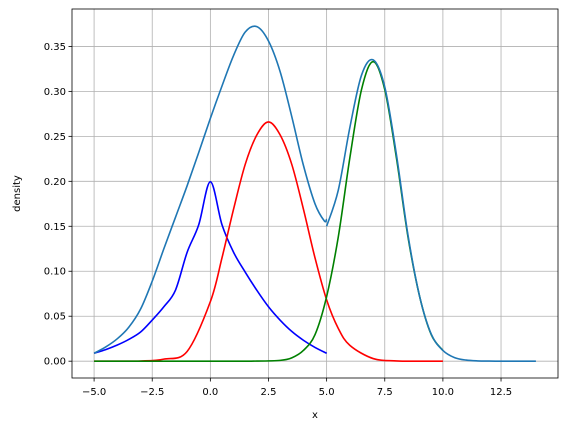 The width and height of the screenshot is (576, 432). I want to click on y-tick-label: 0.30, so click(55, 92).